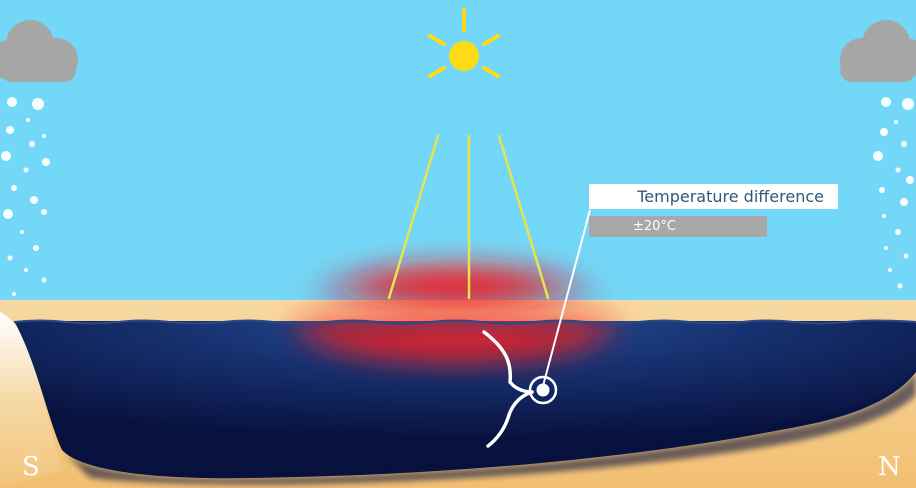 The image size is (916, 488). I want to click on callout-leader-line, so click(566, 298).